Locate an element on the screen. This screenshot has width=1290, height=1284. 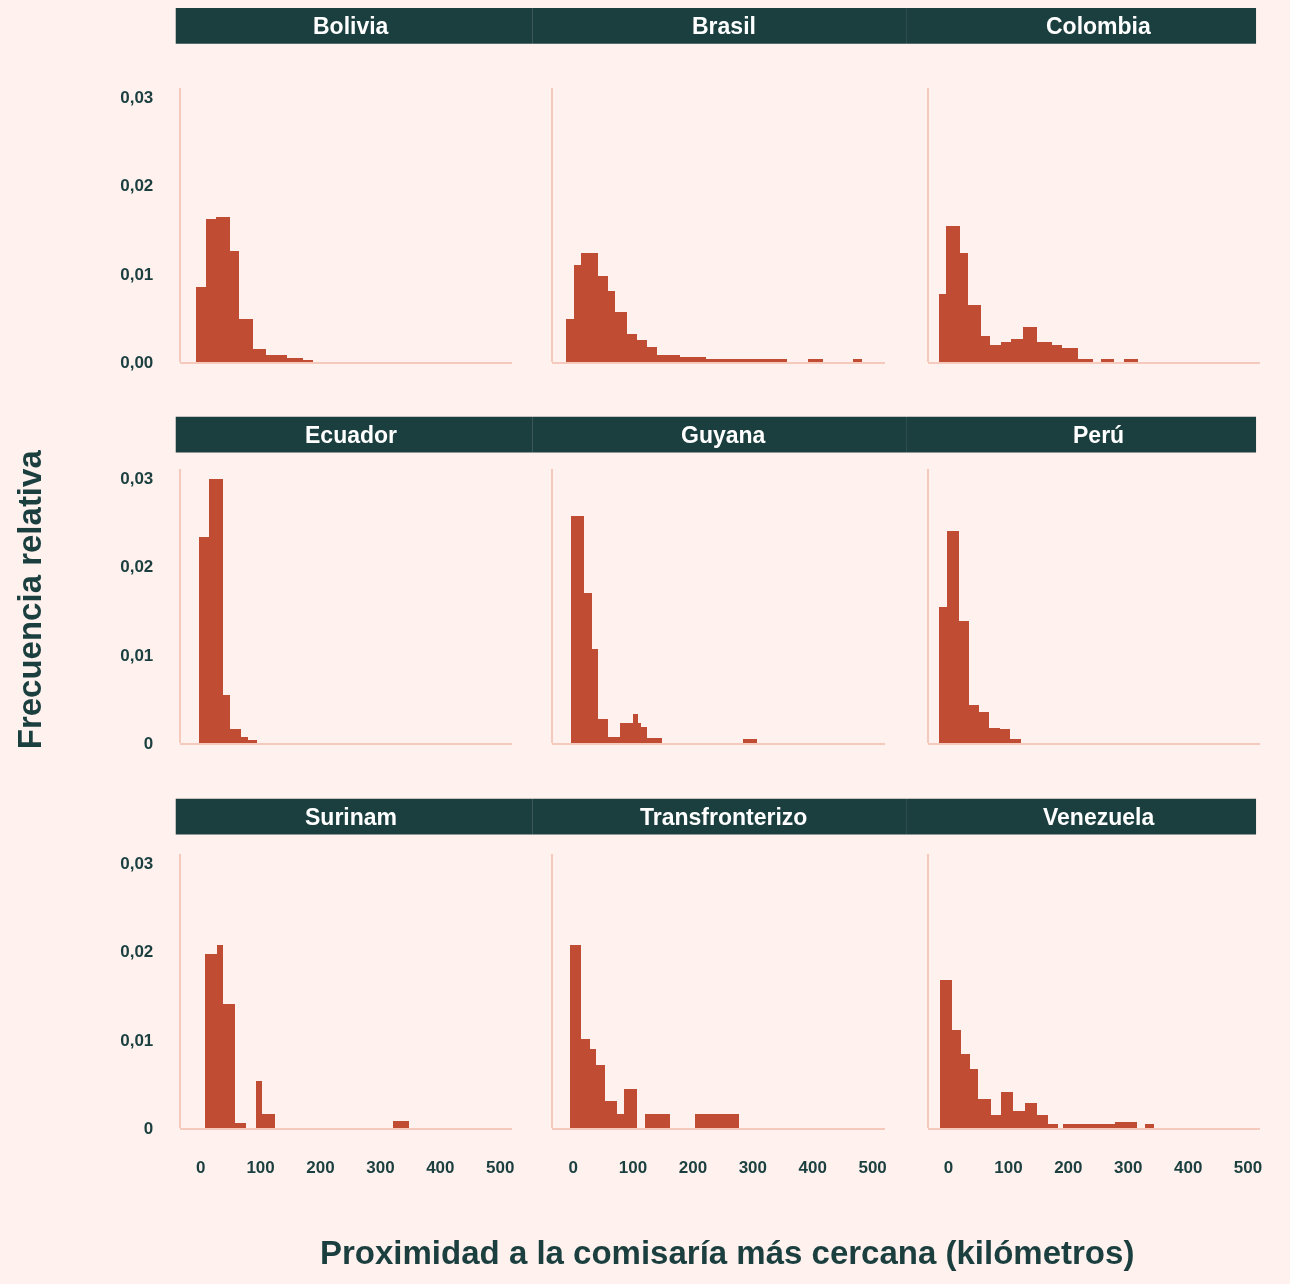
chart-title: Perú is located at coordinates (1099, 435).